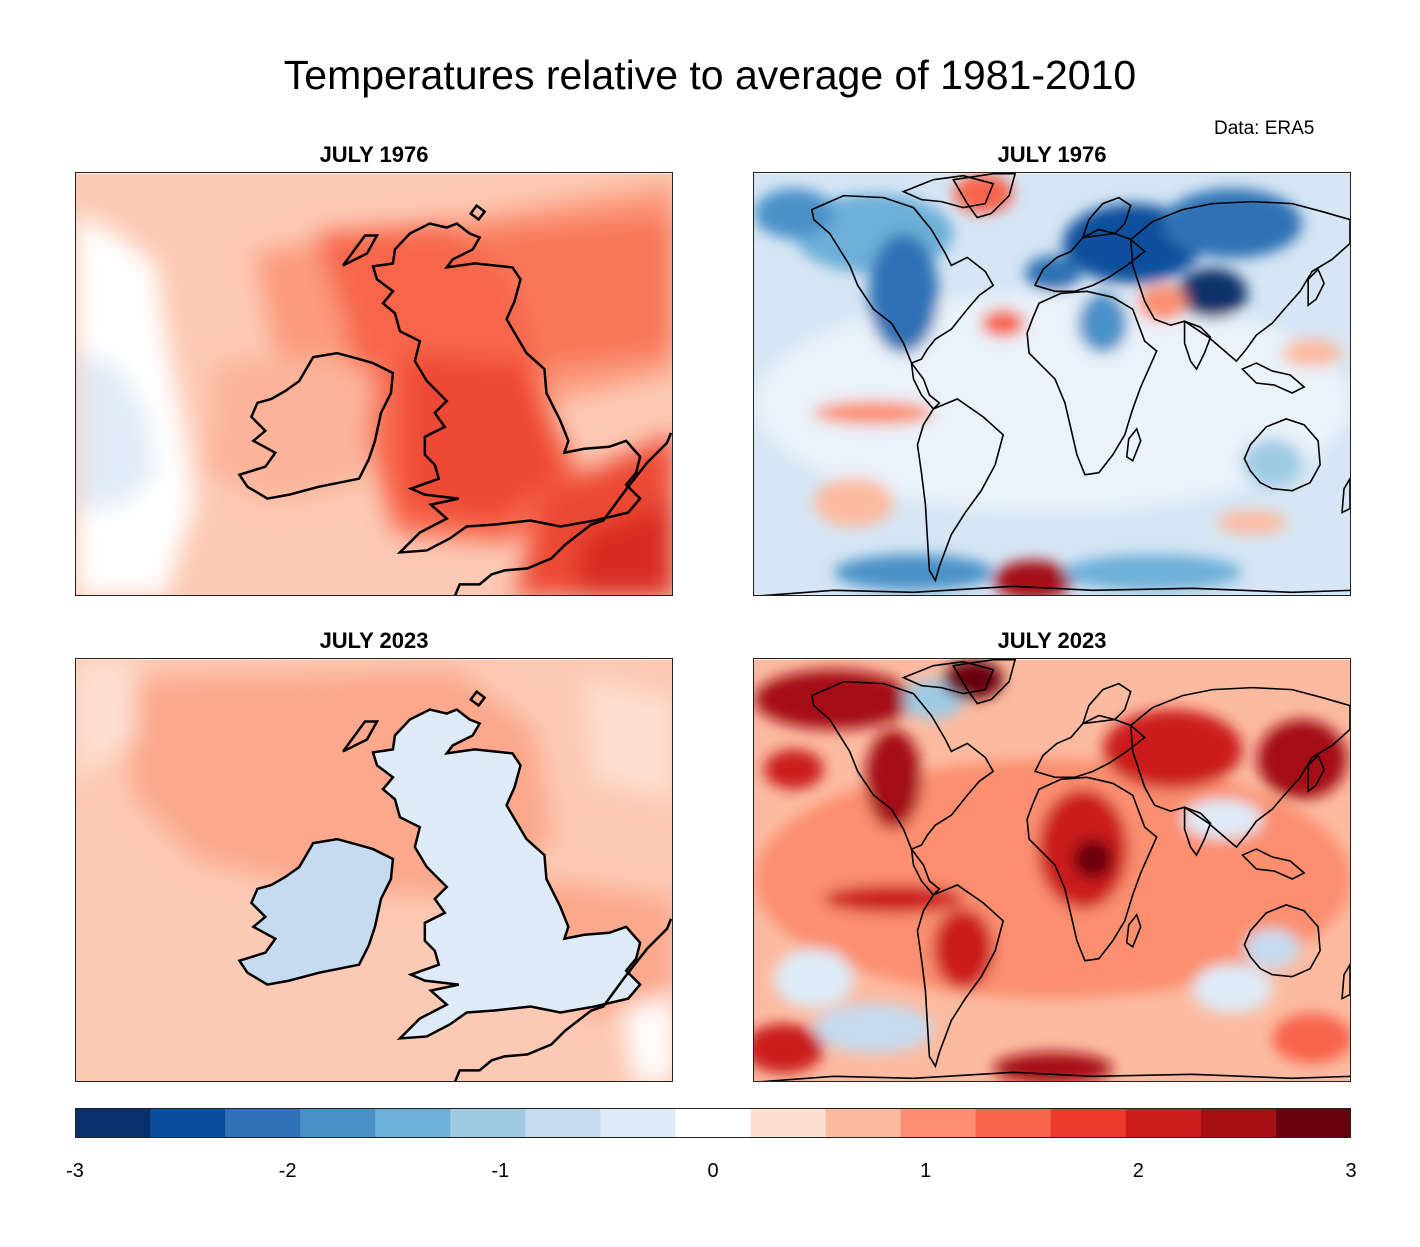 This screenshot has height=1247, width=1420. Describe the element at coordinates (1264, 128) in the screenshot. I see `data-source-label: Data: ERA5` at that location.